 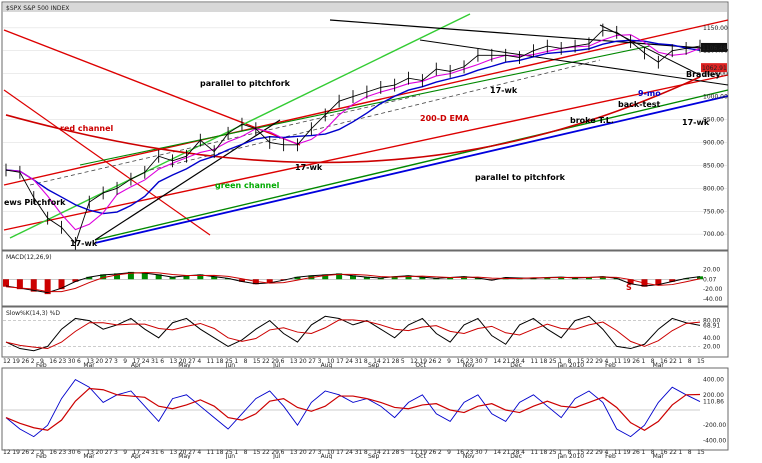 I want to click on ema-value-label: 1062.91, so click(x=714, y=68).